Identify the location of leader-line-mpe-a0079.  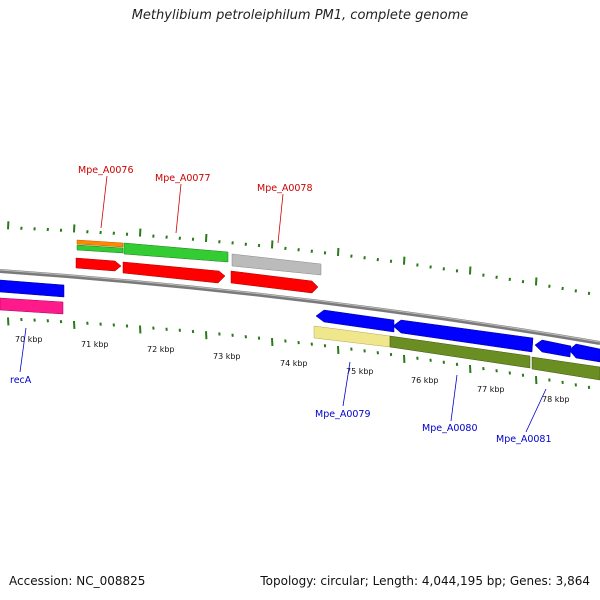
(346, 384).